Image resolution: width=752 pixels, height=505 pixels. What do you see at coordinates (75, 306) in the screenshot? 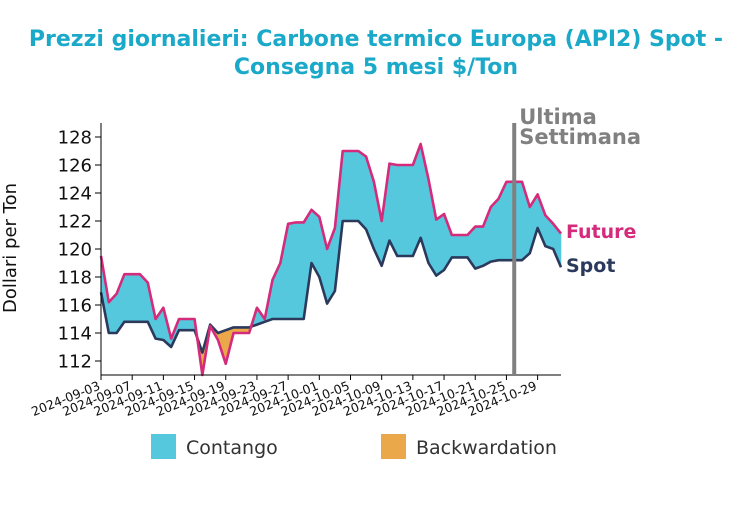
I see `y-tick-label: 116` at bounding box center [75, 306].